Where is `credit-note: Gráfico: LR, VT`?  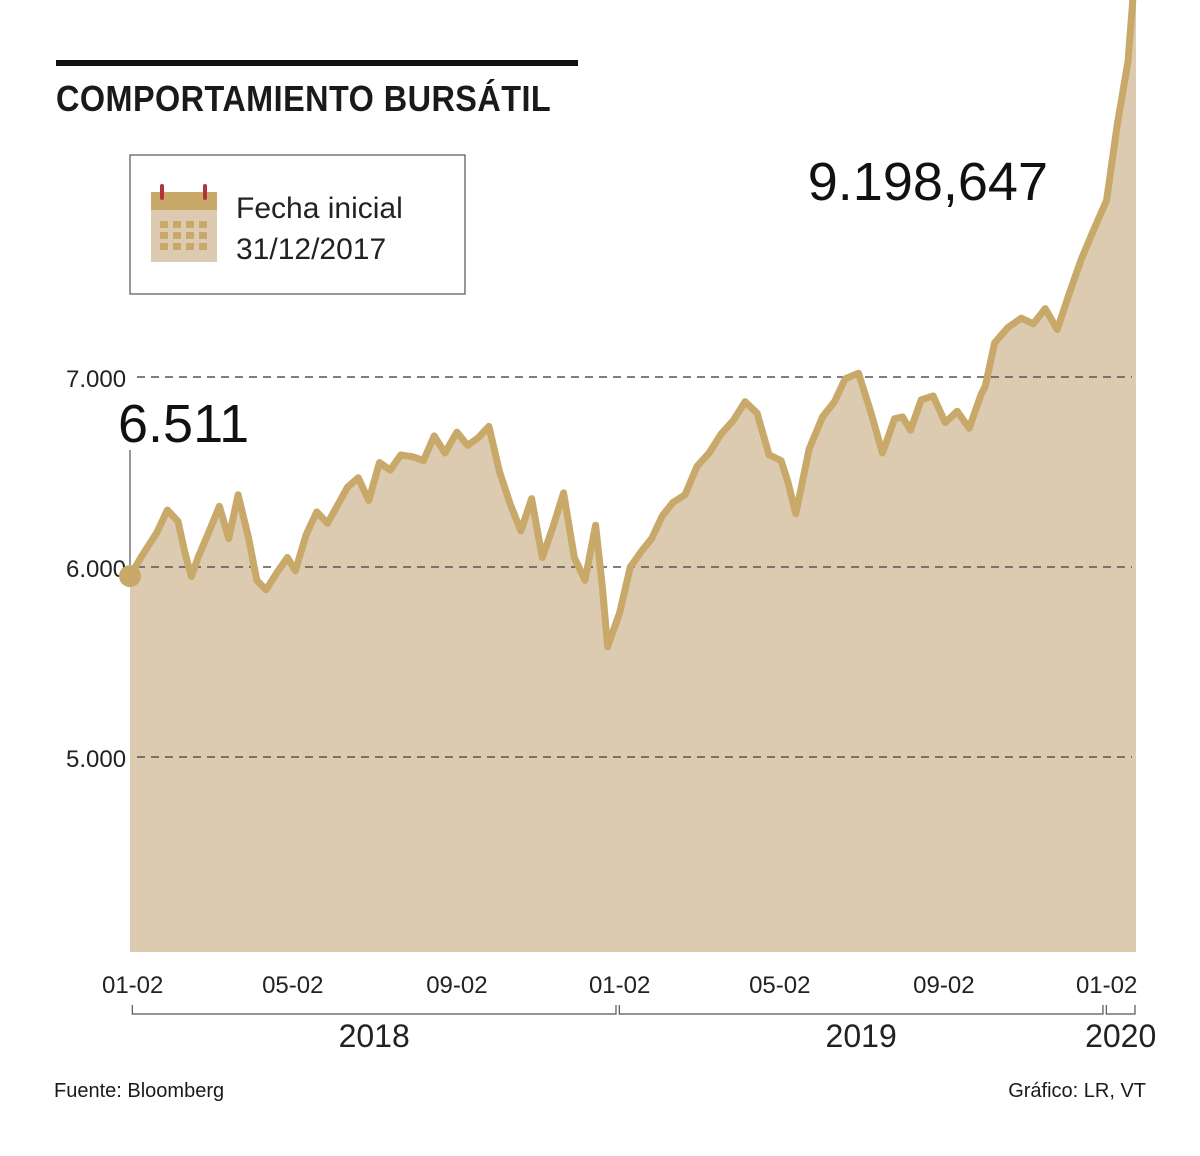 credit-note: Gráfico: LR, VT is located at coordinates (1077, 1091).